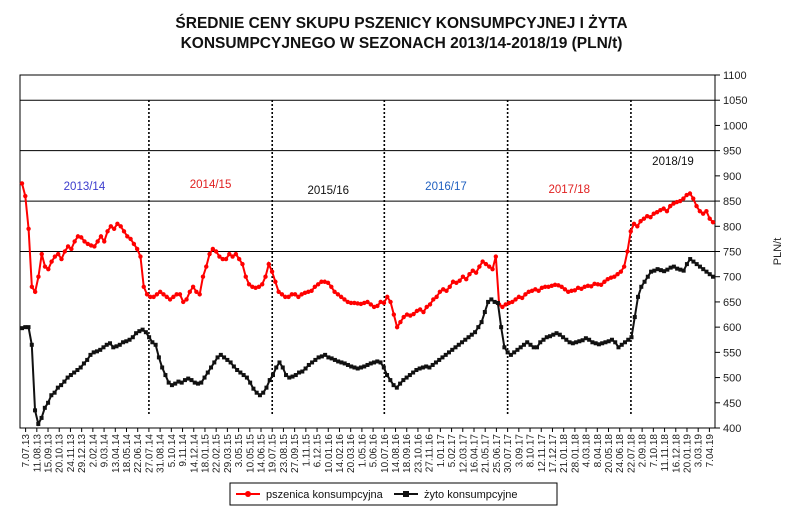 The height and width of the screenshot is (521, 803). I want to click on season-label-4: 2016/17, so click(446, 187).